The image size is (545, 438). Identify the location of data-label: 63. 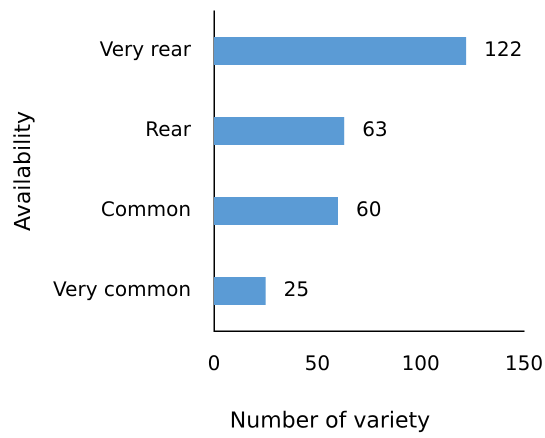
(375, 129).